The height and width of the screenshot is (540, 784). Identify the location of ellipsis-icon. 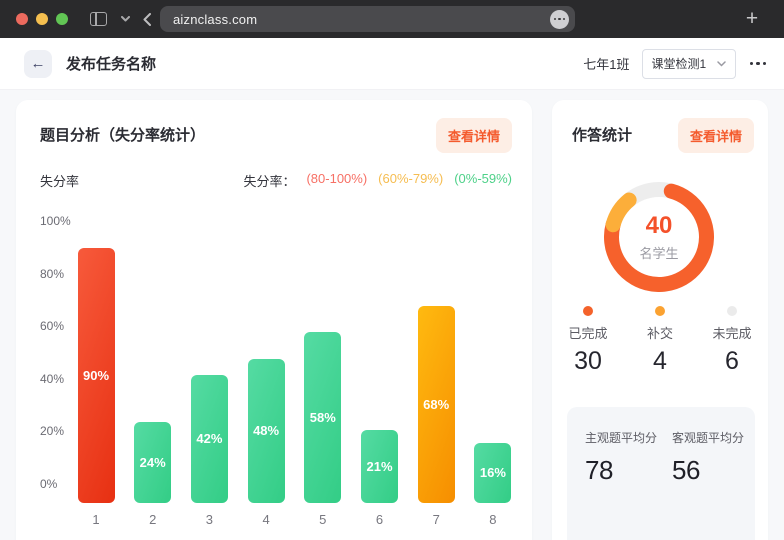
(559, 19).